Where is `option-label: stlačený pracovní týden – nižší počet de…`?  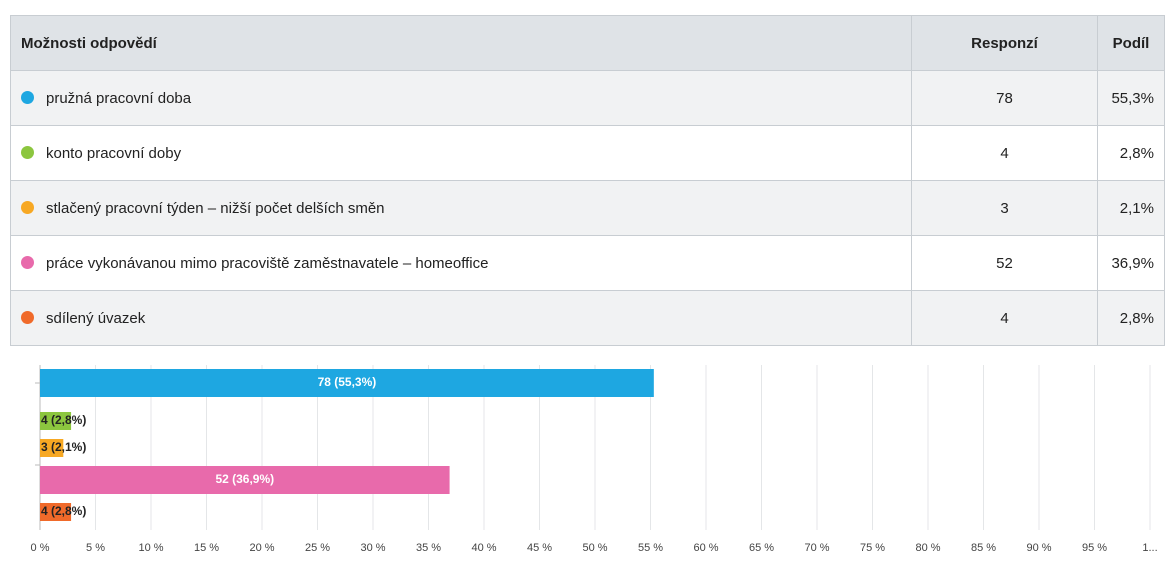
option-label: stlačený pracovní týden – nižší počet de… is located at coordinates (215, 208).